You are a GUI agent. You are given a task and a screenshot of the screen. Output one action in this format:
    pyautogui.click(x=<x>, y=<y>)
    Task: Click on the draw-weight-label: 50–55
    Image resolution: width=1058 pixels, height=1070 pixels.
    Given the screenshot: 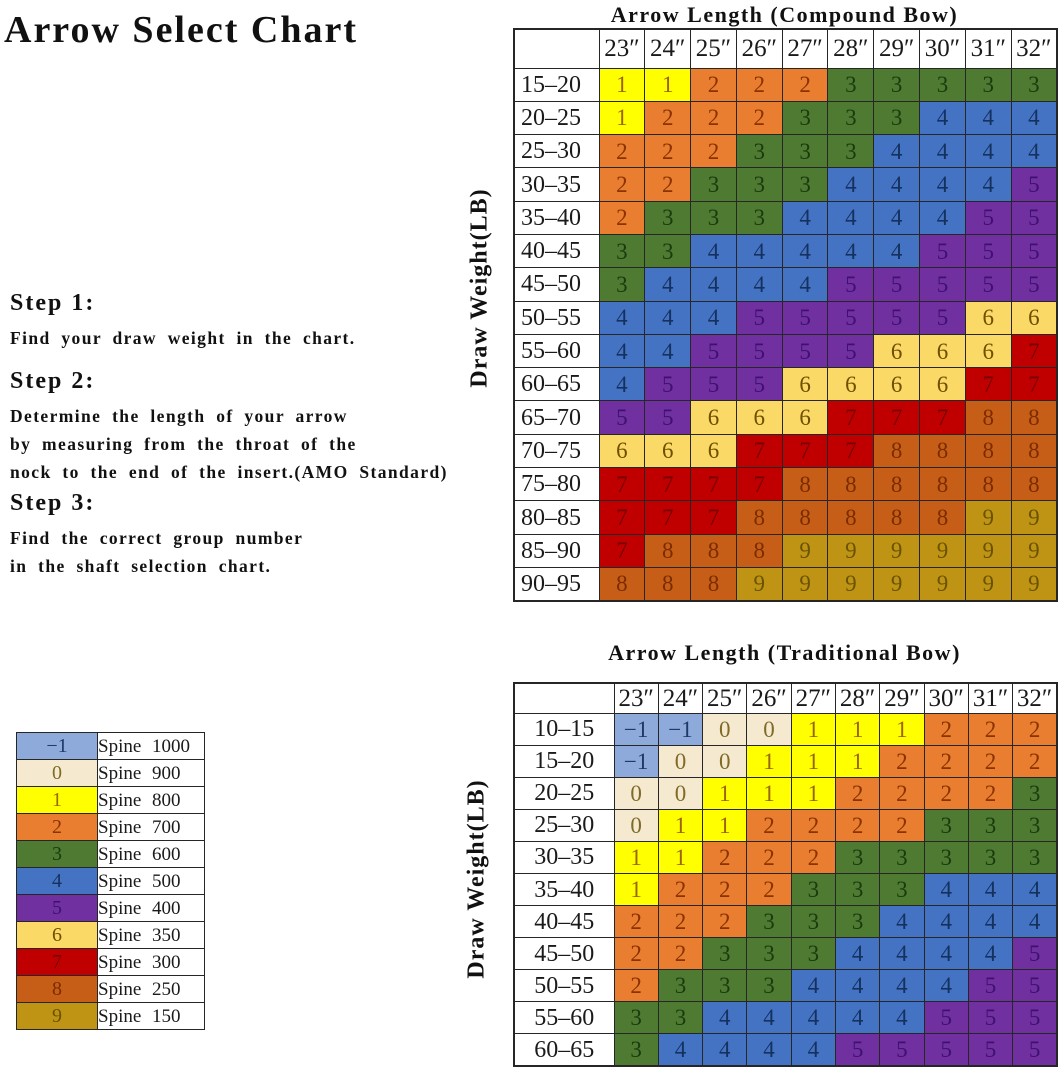 What is the action you would take?
    pyautogui.click(x=556, y=317)
    